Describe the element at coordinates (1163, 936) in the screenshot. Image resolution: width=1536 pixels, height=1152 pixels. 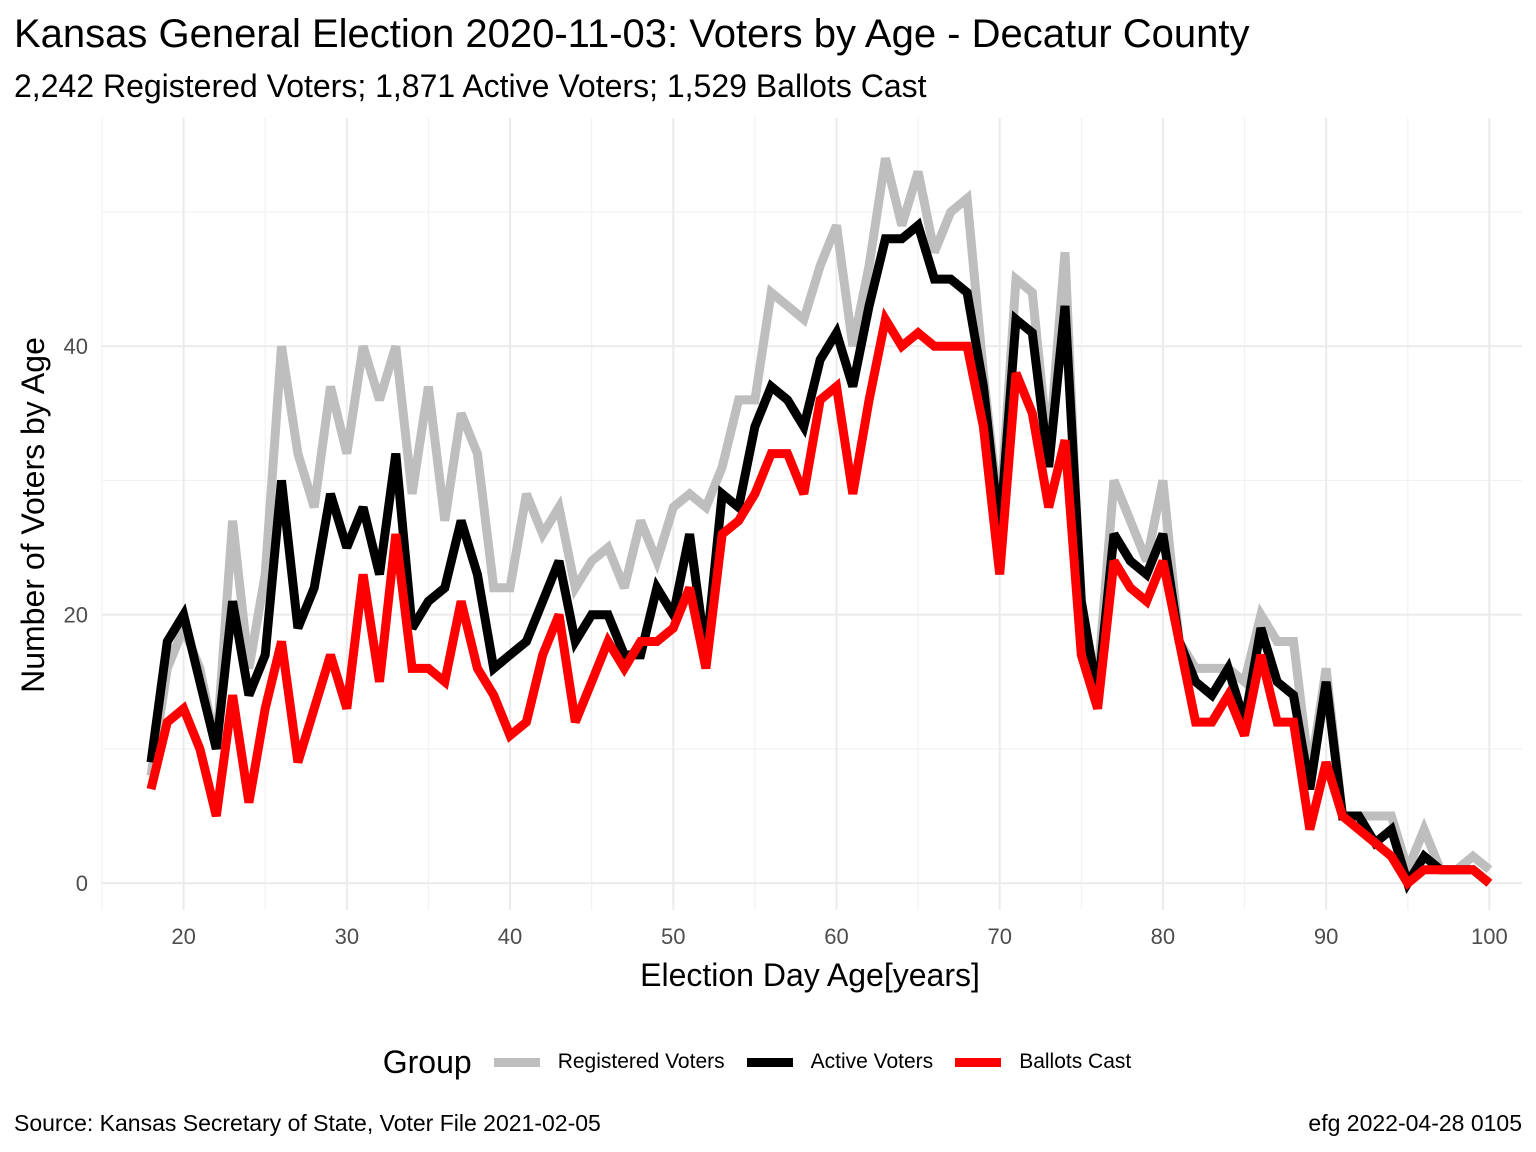
I see `x-tick-label: 80` at that location.